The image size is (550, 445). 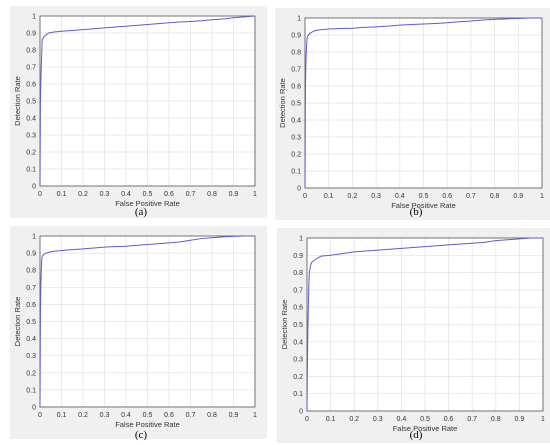 I want to click on caption-a: (a), so click(x=141, y=212).